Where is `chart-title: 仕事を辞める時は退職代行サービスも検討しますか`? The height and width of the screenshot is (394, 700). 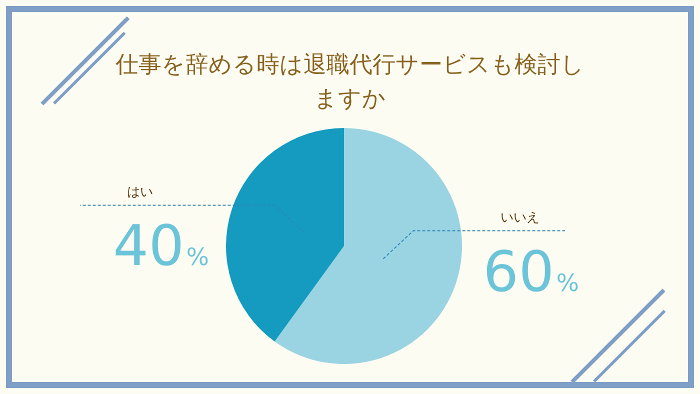
chart-title: 仕事を辞める時は退職代行サービスも検討しますか is located at coordinates (350, 82).